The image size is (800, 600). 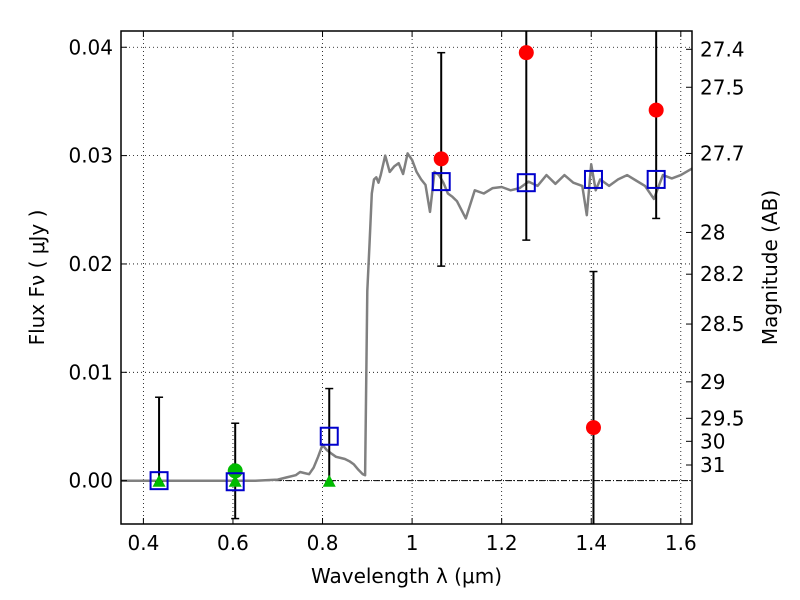 I want to click on x-tick-label: 1.6, so click(x=681, y=543).